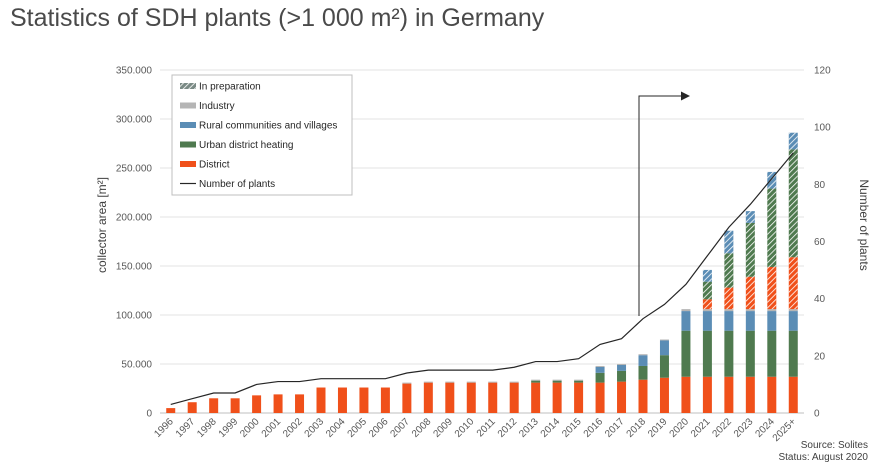 Image resolution: width=877 pixels, height=470 pixels. Describe the element at coordinates (134, 120) in the screenshot. I see `y-tick-label: 300.000` at that location.